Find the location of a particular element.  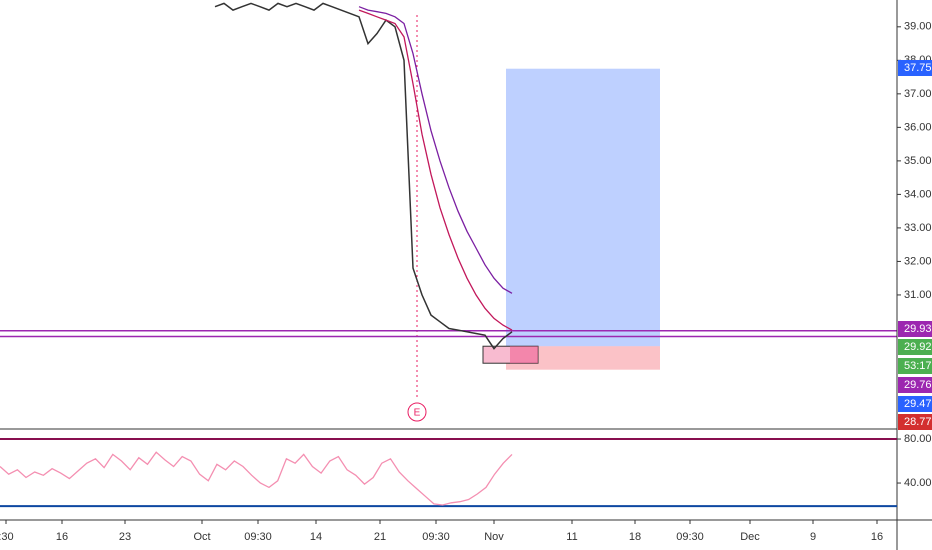

y-tick-label: 32.00 is located at coordinates (918, 261).